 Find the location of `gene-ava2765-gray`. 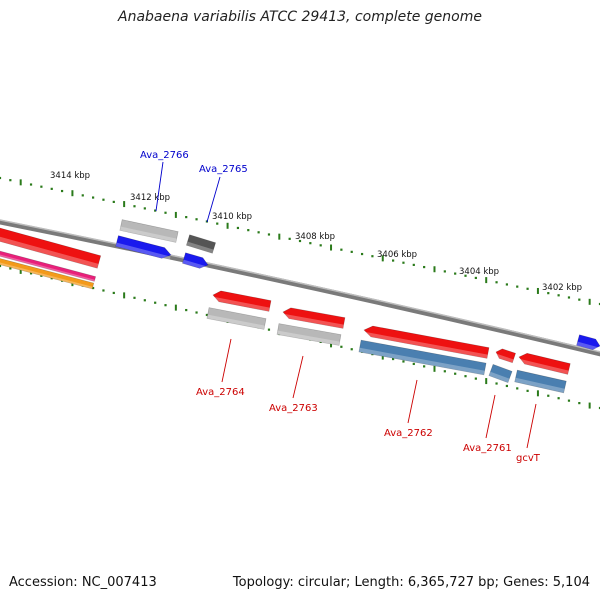

gene-ava2765-gray is located at coordinates (201, 244).